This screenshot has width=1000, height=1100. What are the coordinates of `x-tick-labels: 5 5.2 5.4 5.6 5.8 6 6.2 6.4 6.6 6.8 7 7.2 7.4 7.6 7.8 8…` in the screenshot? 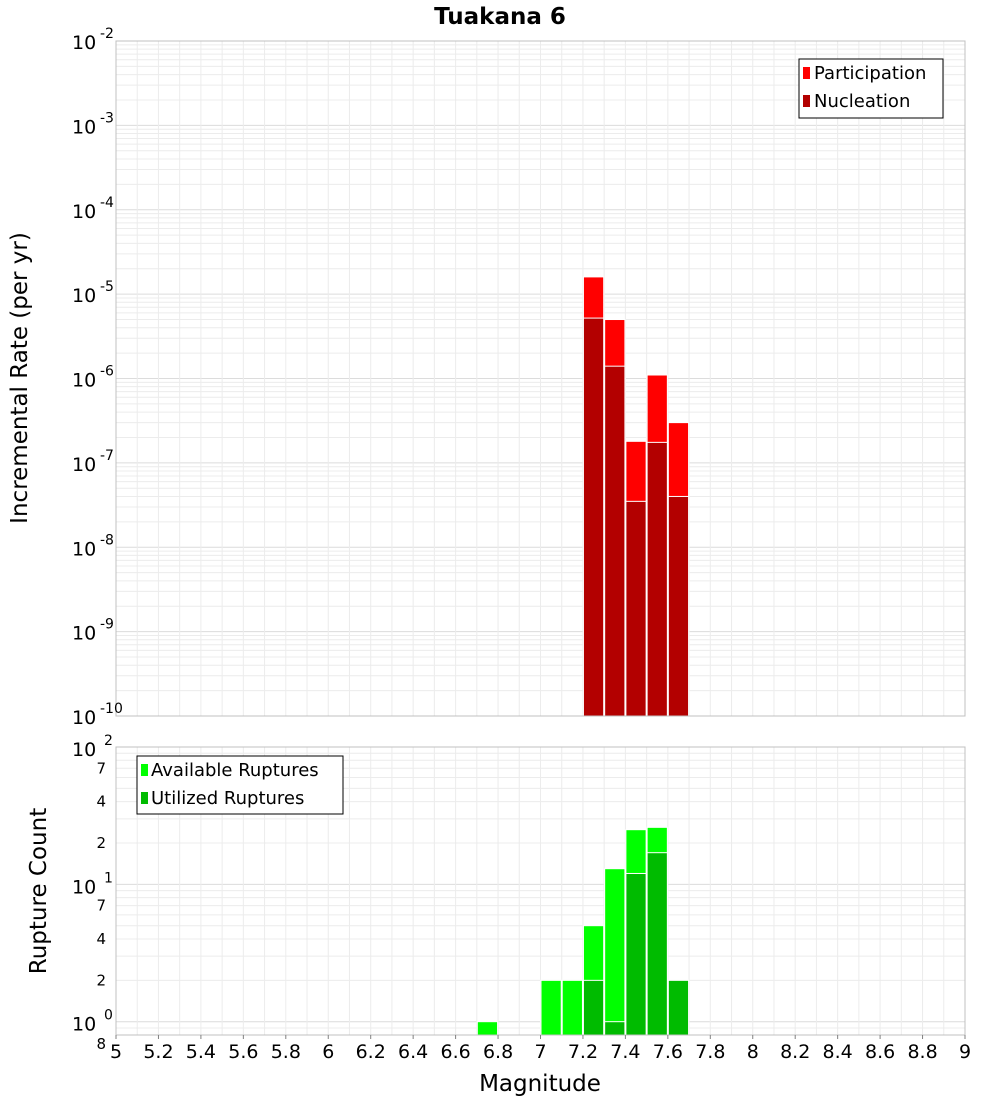 It's located at (540, 1049).